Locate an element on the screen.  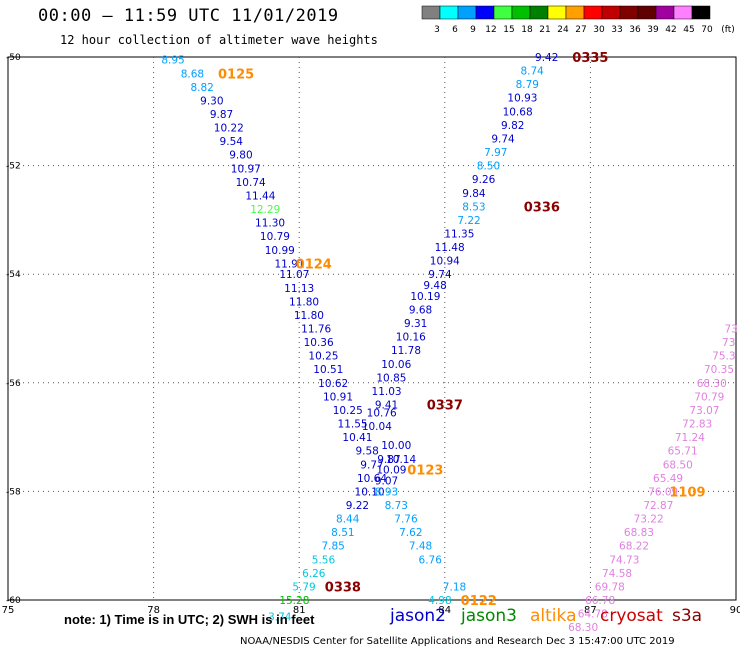
data-point: 9.74 is located at coordinates (503, 139).